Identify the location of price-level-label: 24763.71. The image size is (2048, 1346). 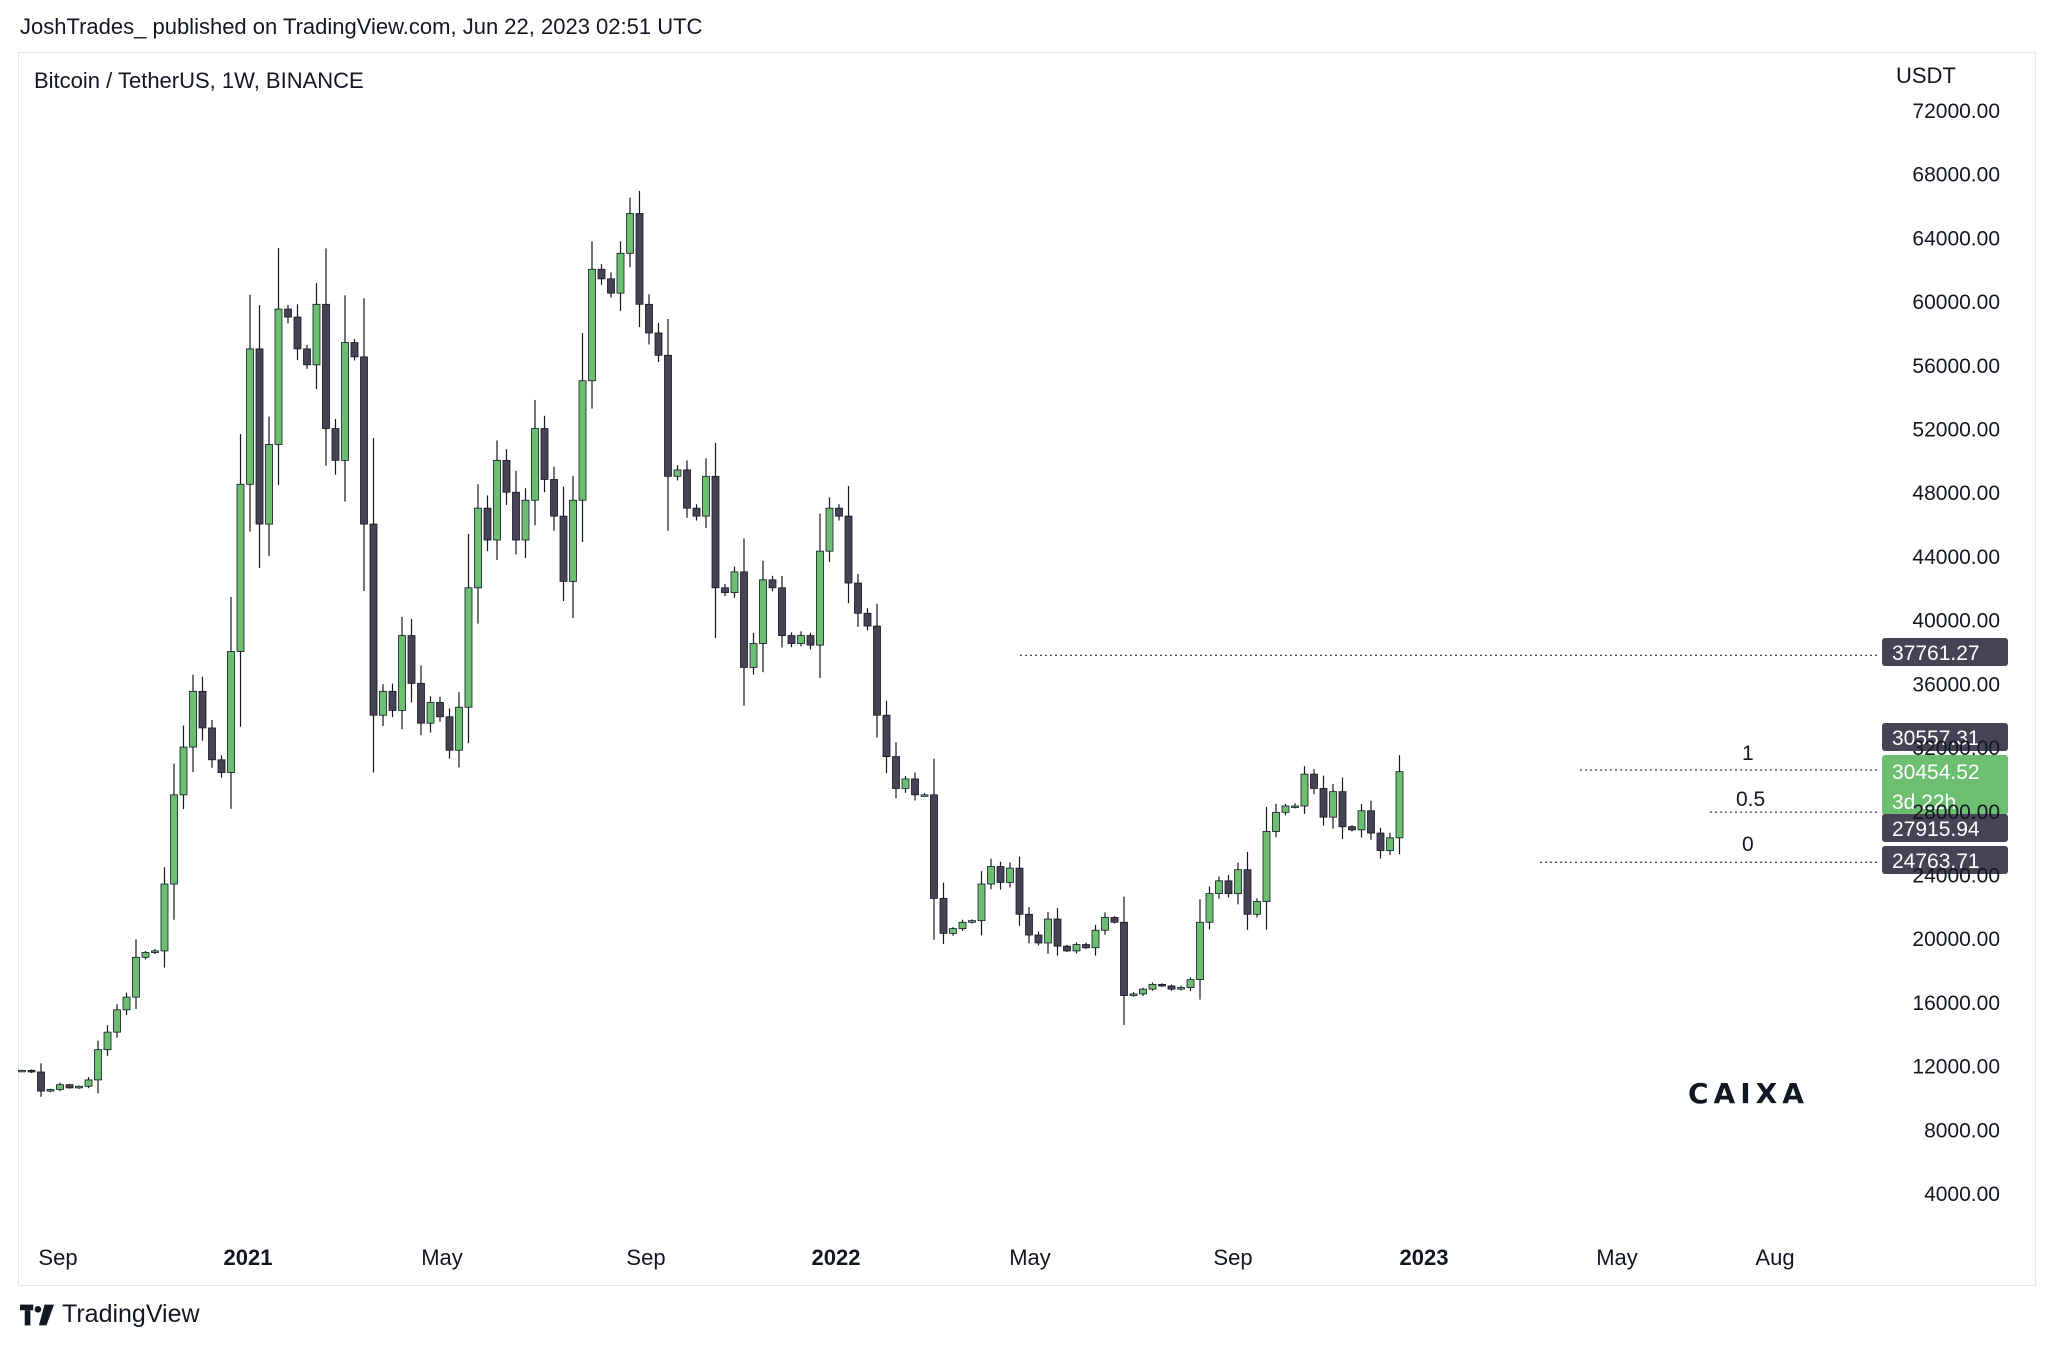
(1945, 860).